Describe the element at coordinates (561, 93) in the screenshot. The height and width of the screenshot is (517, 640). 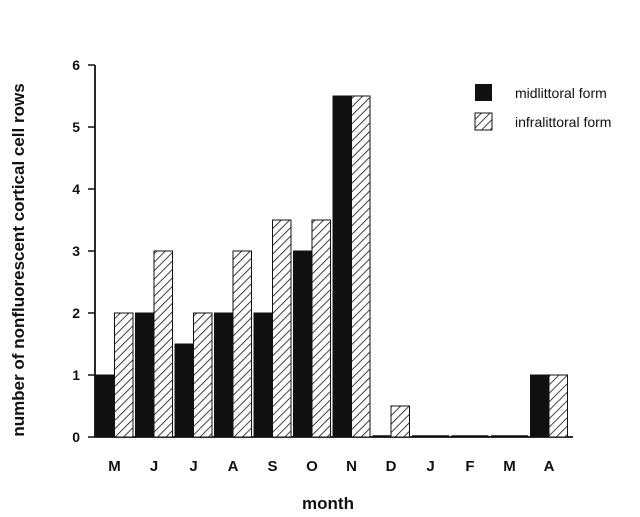
I see `legend-label-midlittoral: midlittoral form` at that location.